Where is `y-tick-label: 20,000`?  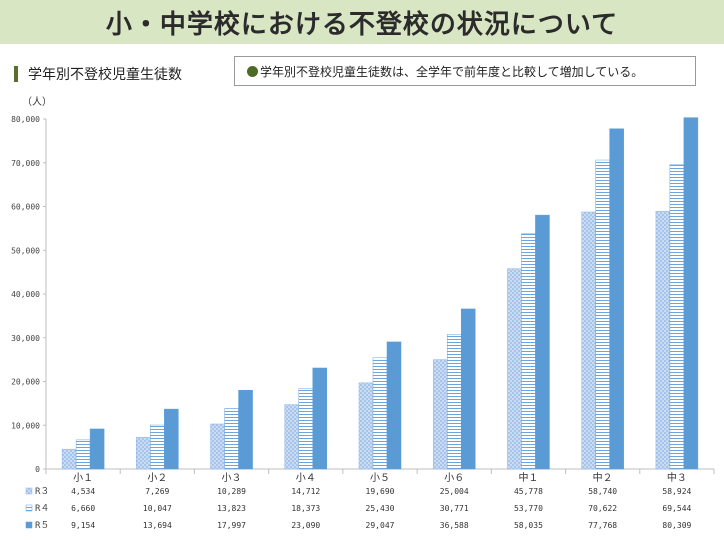 y-tick-label: 20,000 is located at coordinates (25, 382).